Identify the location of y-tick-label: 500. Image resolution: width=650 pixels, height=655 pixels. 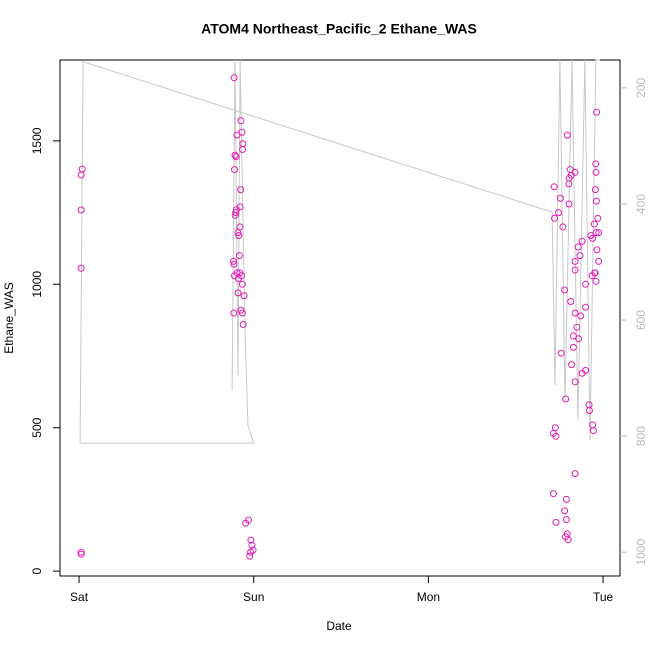
(37, 427).